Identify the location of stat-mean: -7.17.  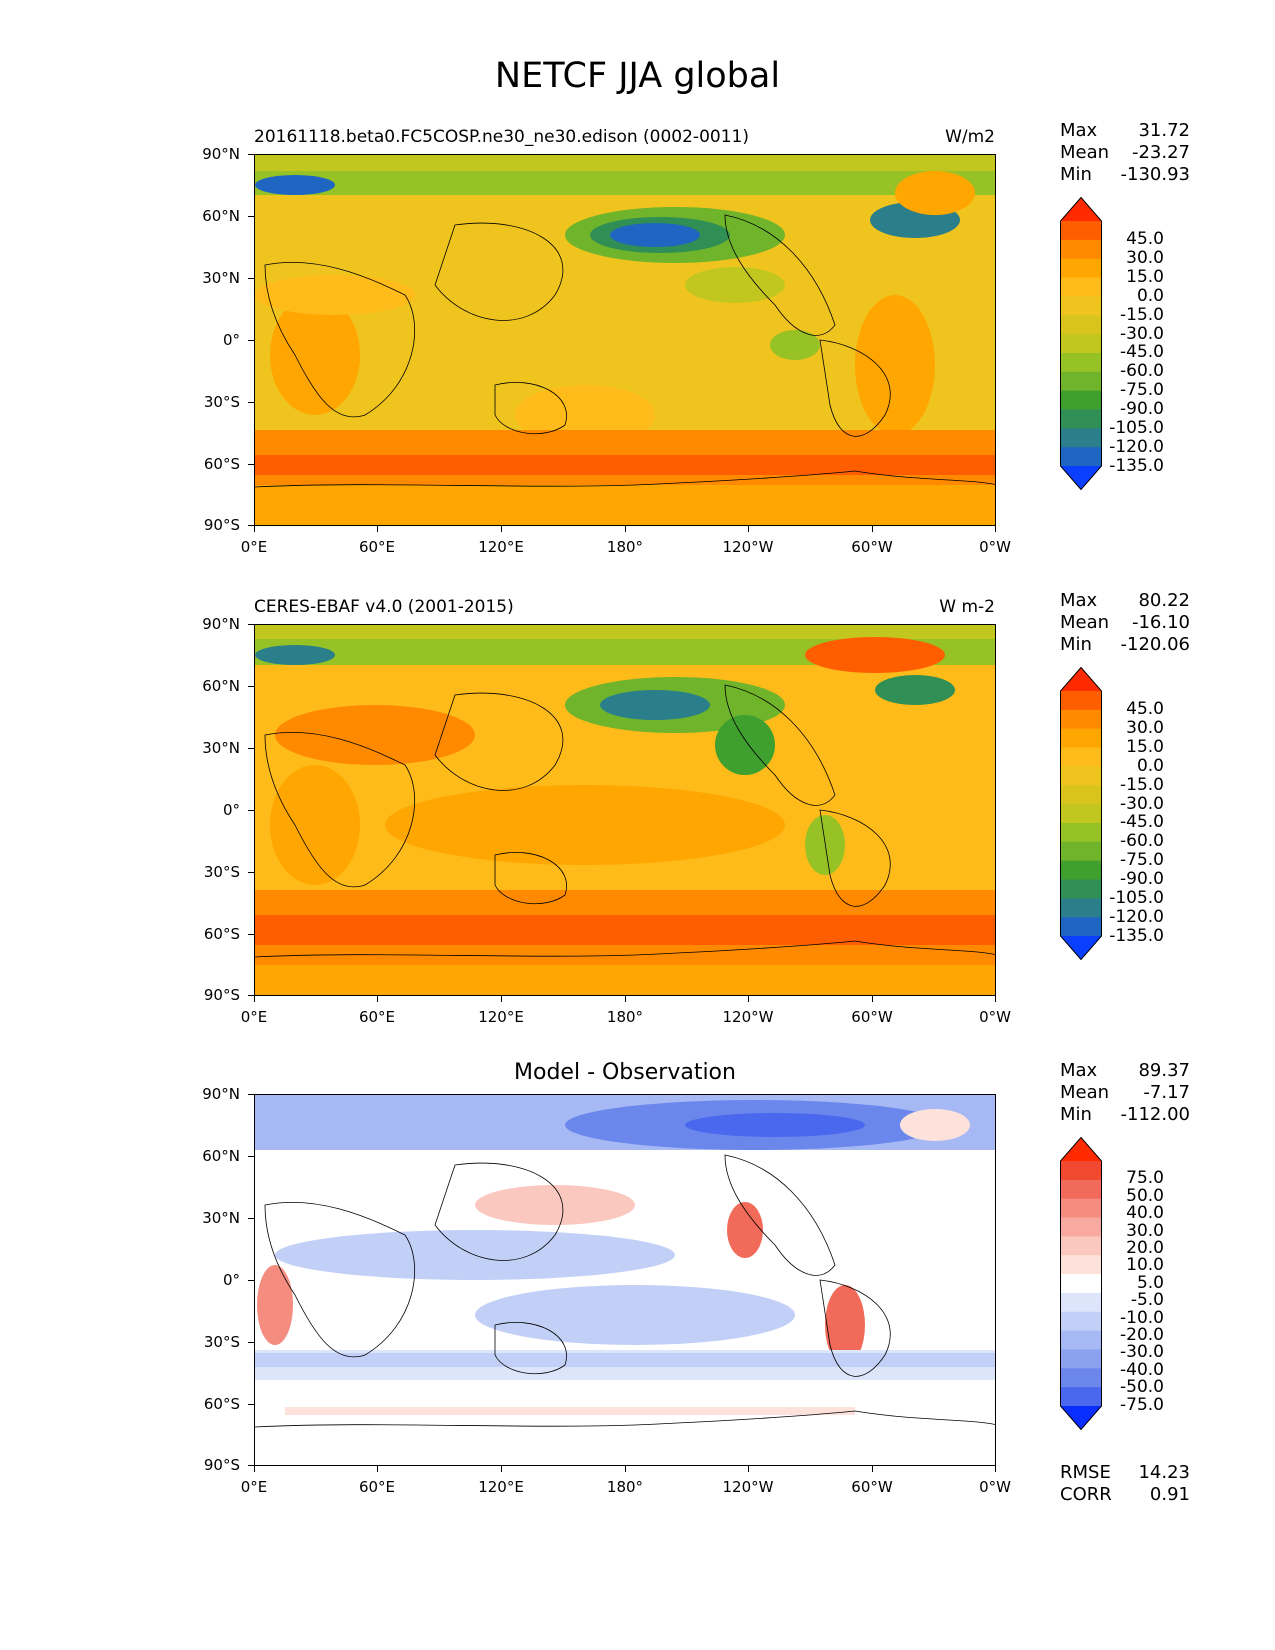
(1166, 1092).